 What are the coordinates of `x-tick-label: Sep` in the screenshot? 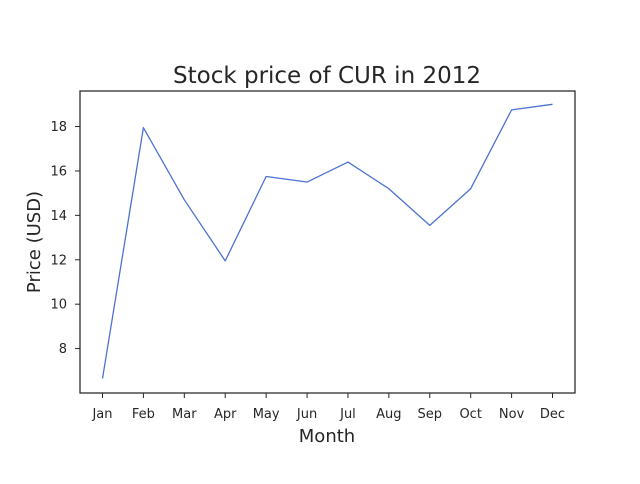 It's located at (430, 414).